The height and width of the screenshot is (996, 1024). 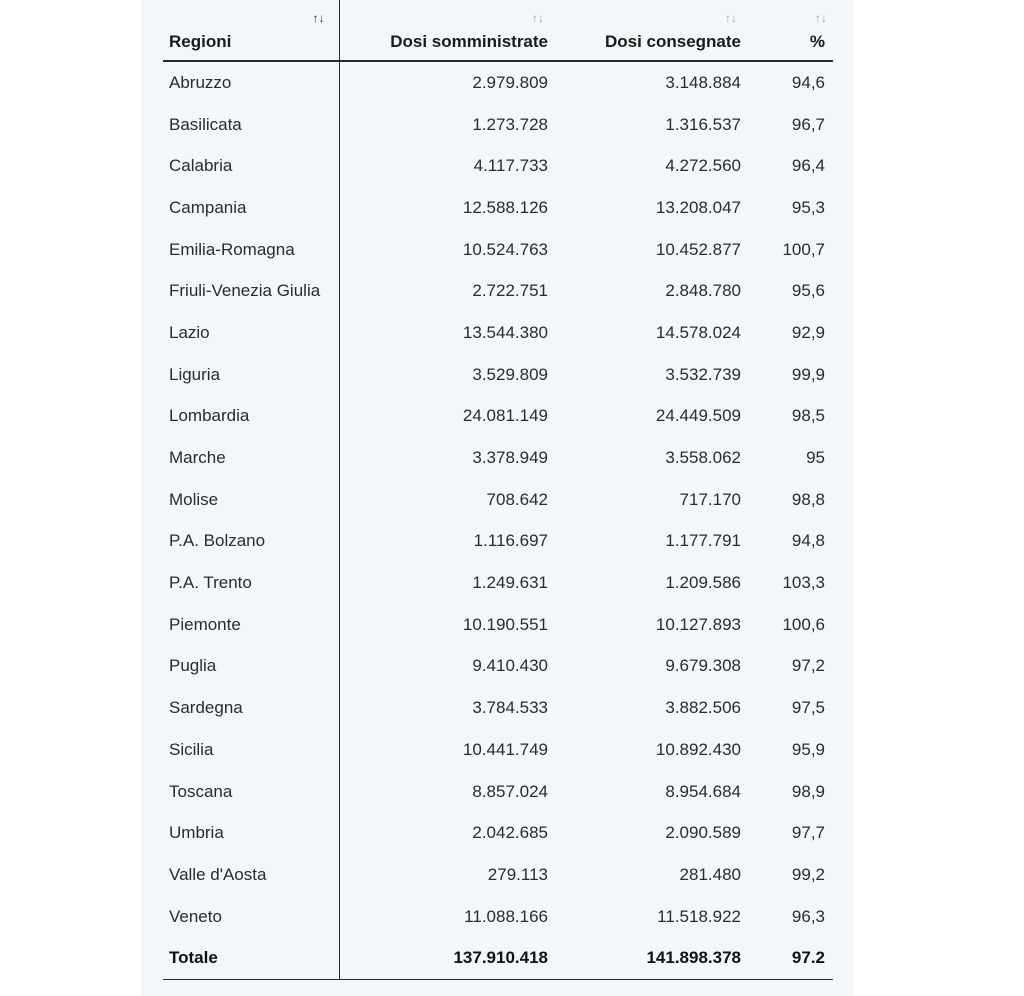 What do you see at coordinates (808, 916) in the screenshot?
I see `percent-cell: 96,3` at bounding box center [808, 916].